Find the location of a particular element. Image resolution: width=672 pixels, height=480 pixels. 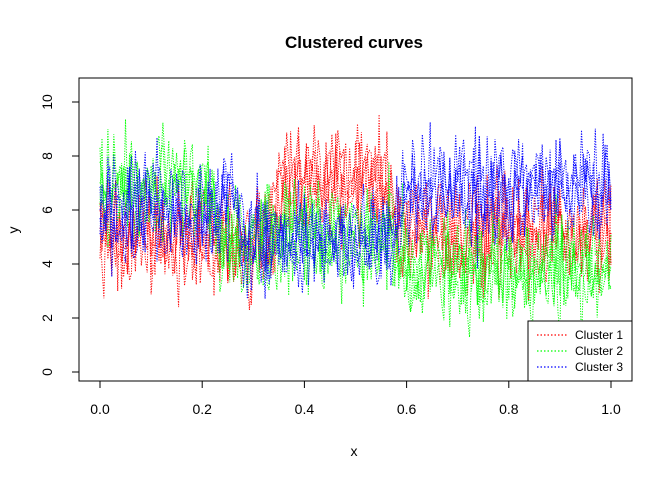

y-tick-label: 8 is located at coordinates (47, 156).